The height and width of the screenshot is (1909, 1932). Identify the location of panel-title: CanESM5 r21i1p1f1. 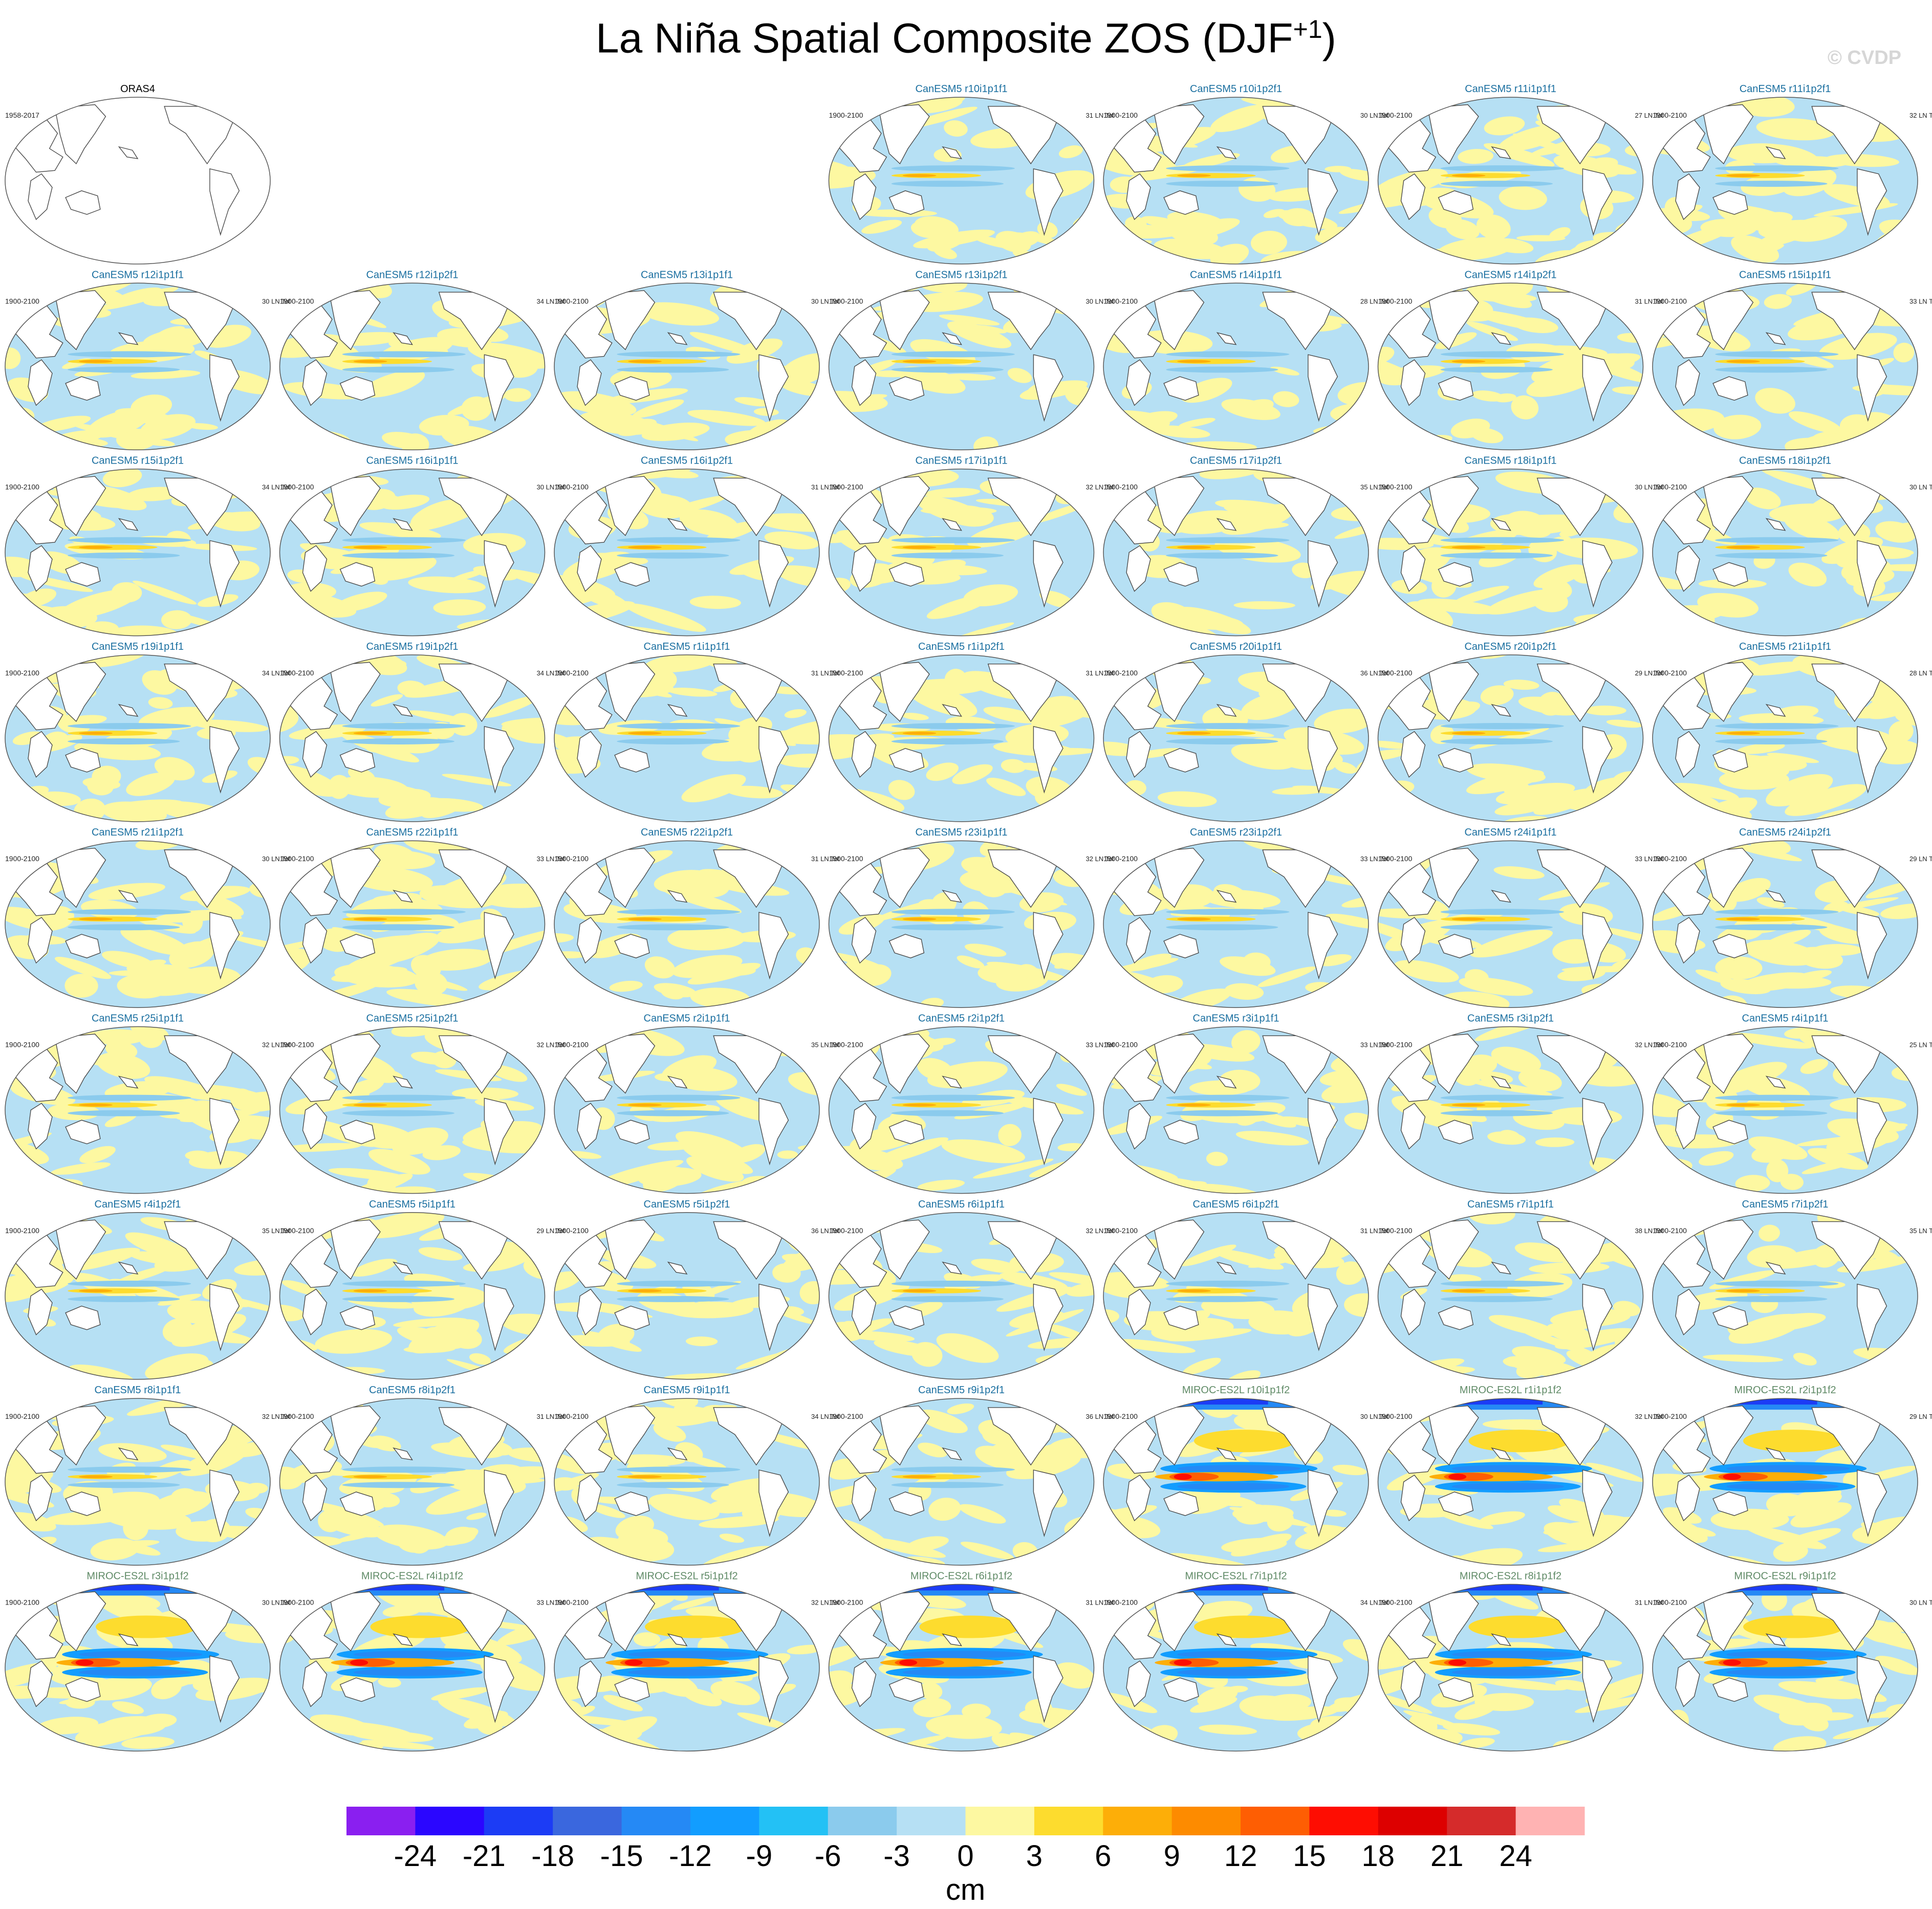
(1785, 646).